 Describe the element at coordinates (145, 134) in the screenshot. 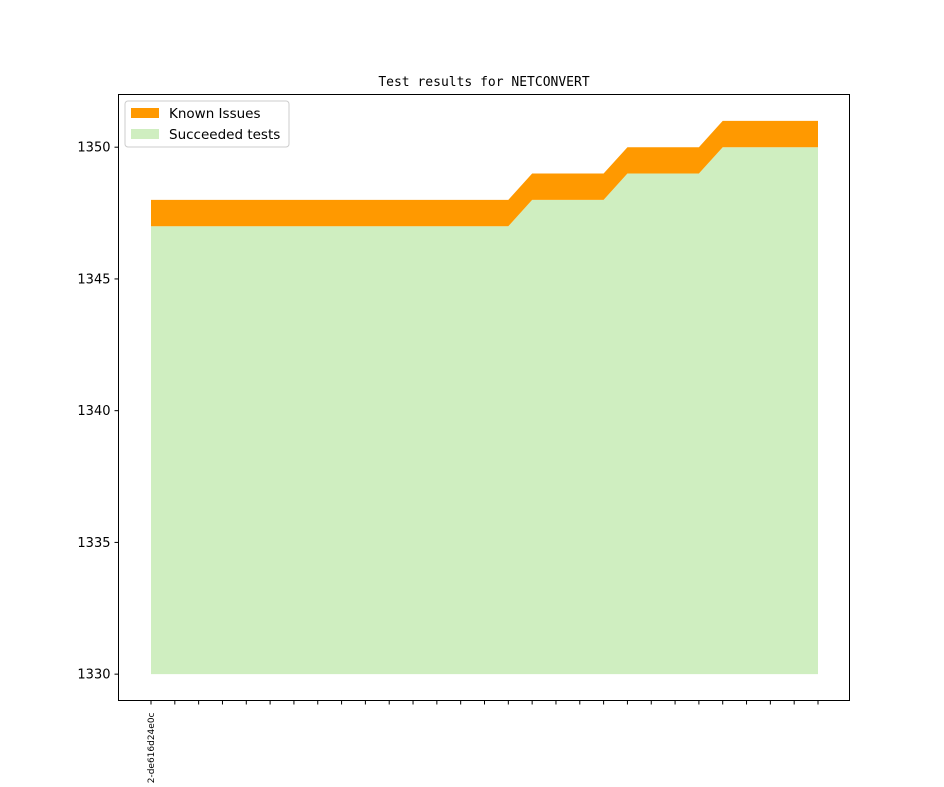

I see `legend-swatch-succeeded-tests` at that location.